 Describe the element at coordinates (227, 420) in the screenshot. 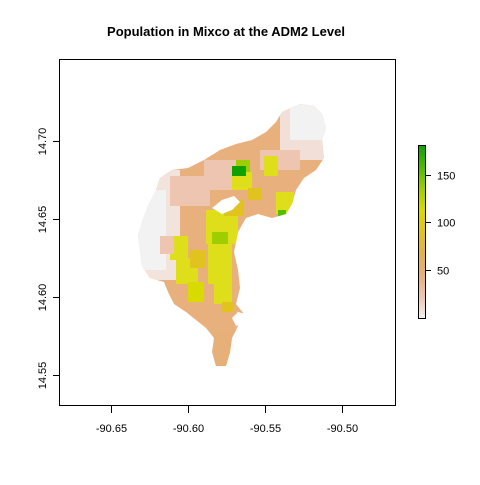

I see `x-axis: -90.65 -90.60 -90.55 -90.50` at that location.